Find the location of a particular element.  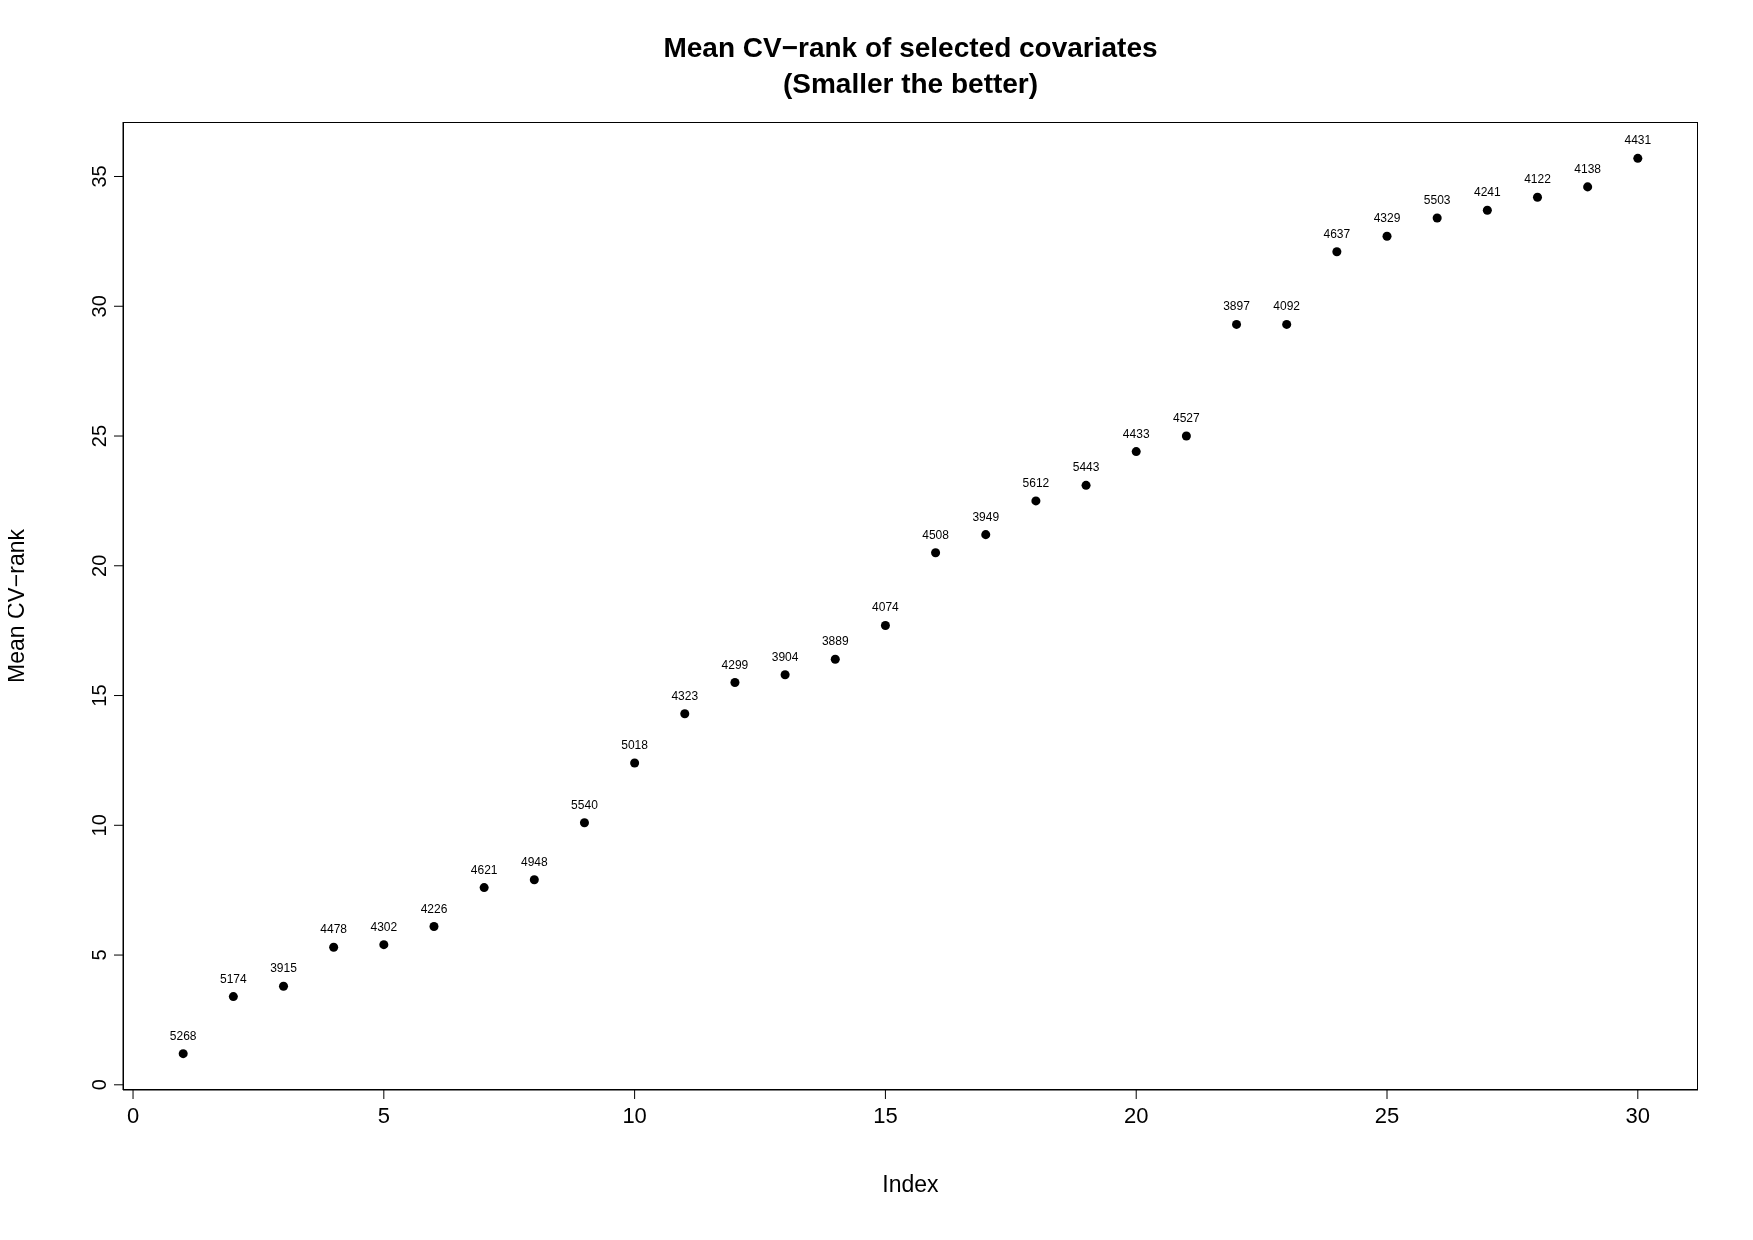

y-tick-label: 20 is located at coordinates (99, 565).